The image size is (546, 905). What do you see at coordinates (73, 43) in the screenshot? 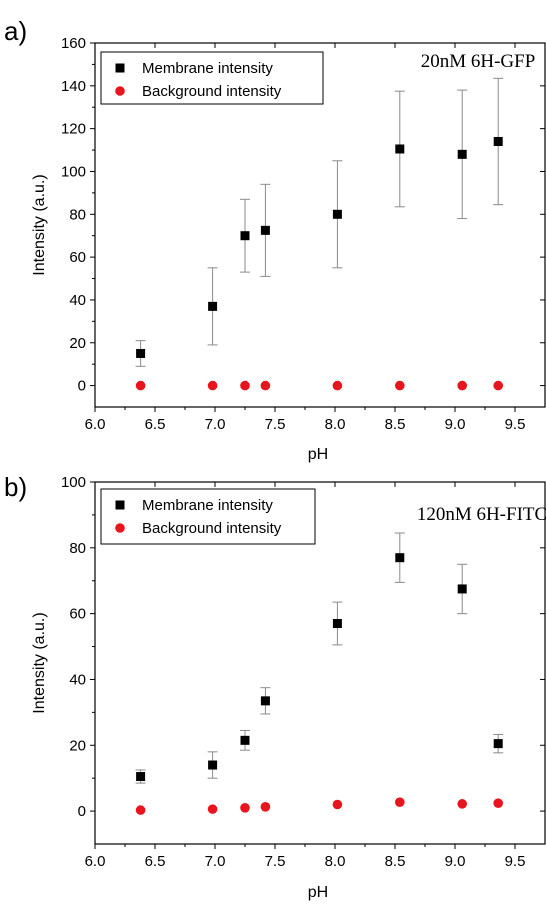
I see `y-tick-label: 160` at bounding box center [73, 43].